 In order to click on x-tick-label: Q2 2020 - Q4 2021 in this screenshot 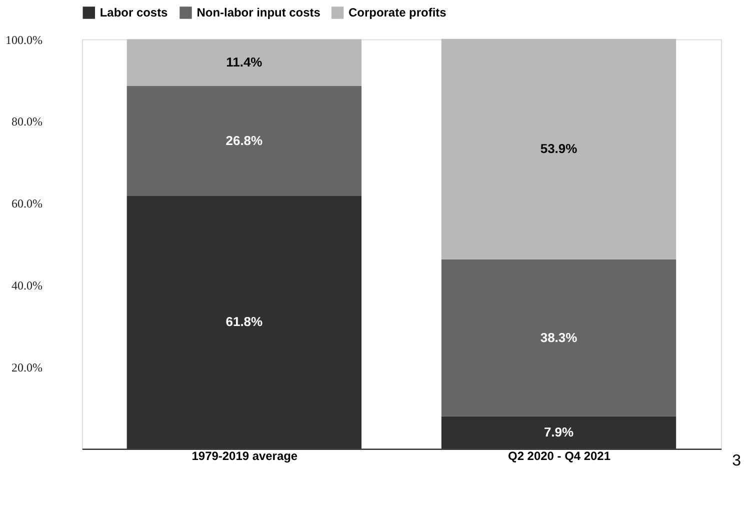, I will do `click(559, 456)`.